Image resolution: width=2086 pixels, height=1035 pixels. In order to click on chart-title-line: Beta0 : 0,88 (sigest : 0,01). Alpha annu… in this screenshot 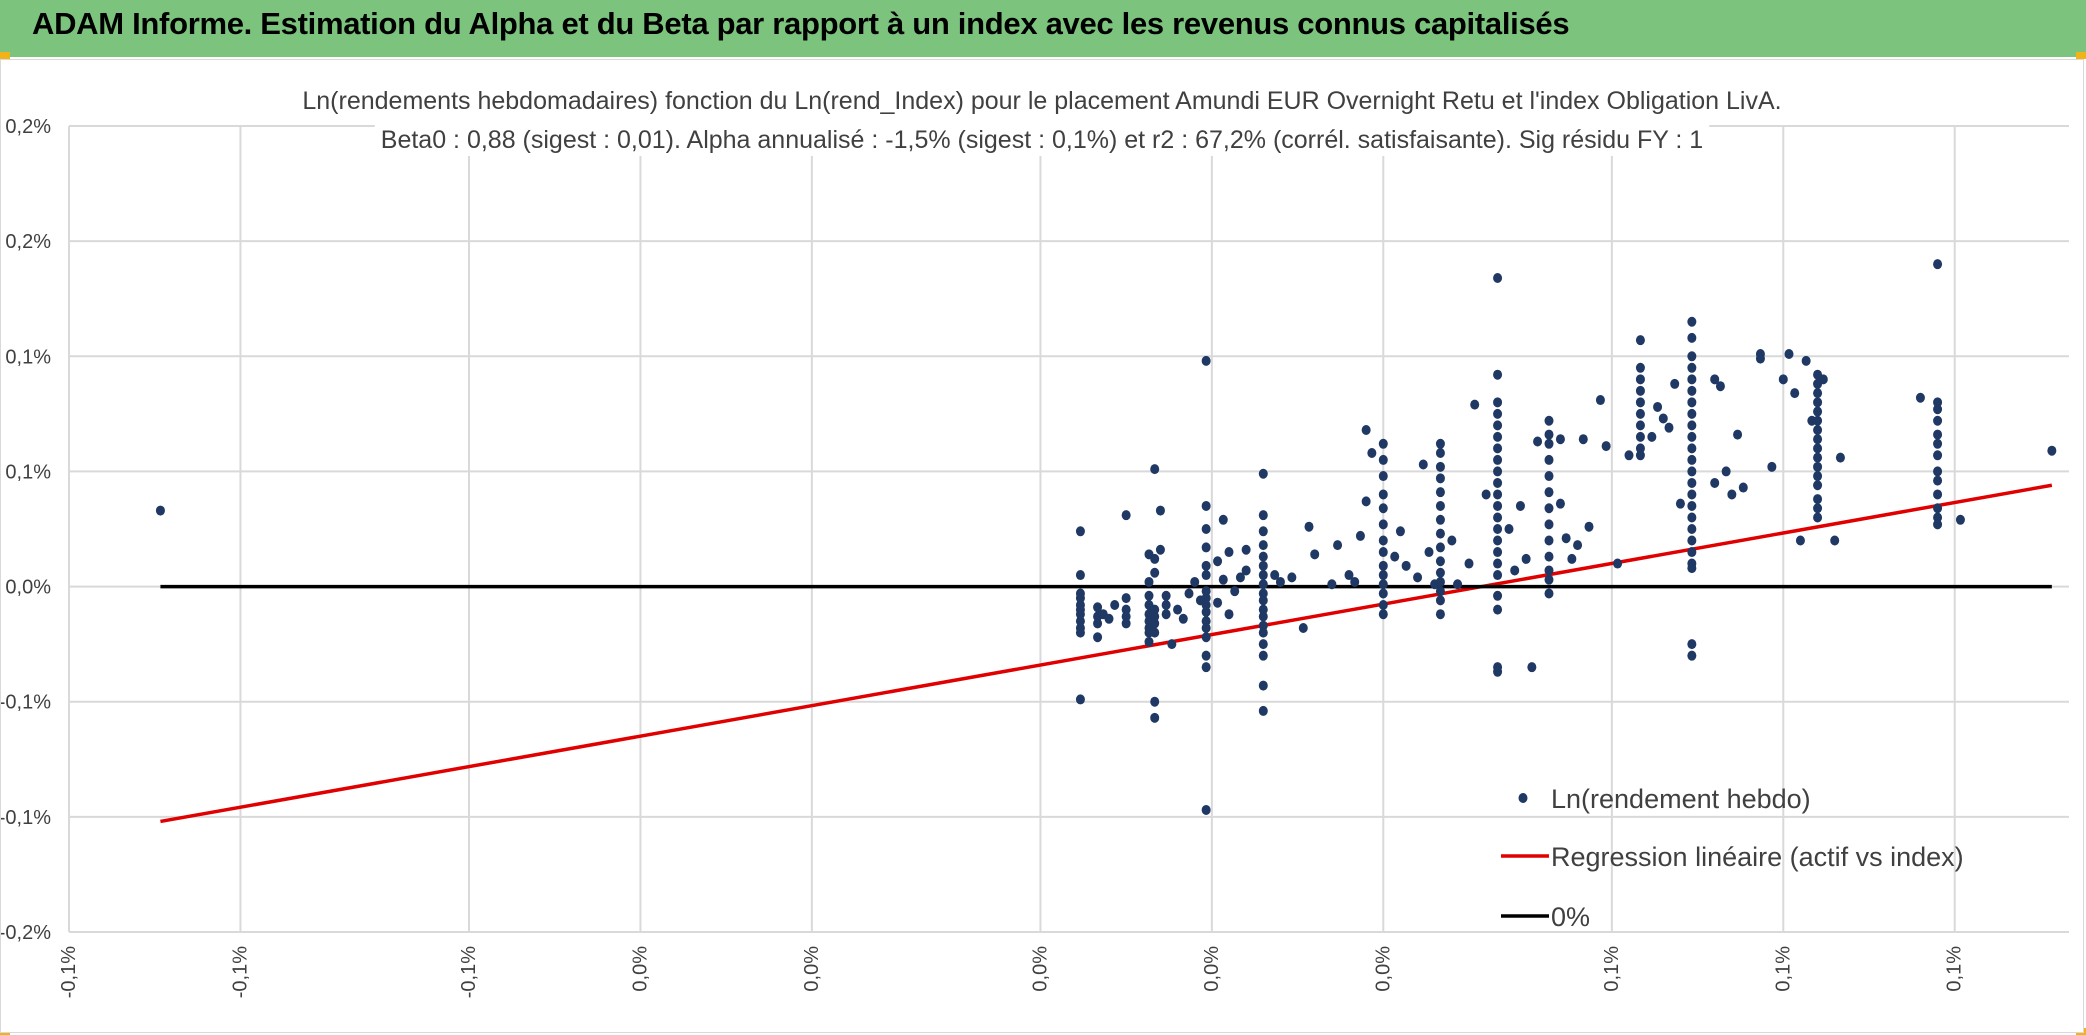, I will do `click(1042, 140)`.